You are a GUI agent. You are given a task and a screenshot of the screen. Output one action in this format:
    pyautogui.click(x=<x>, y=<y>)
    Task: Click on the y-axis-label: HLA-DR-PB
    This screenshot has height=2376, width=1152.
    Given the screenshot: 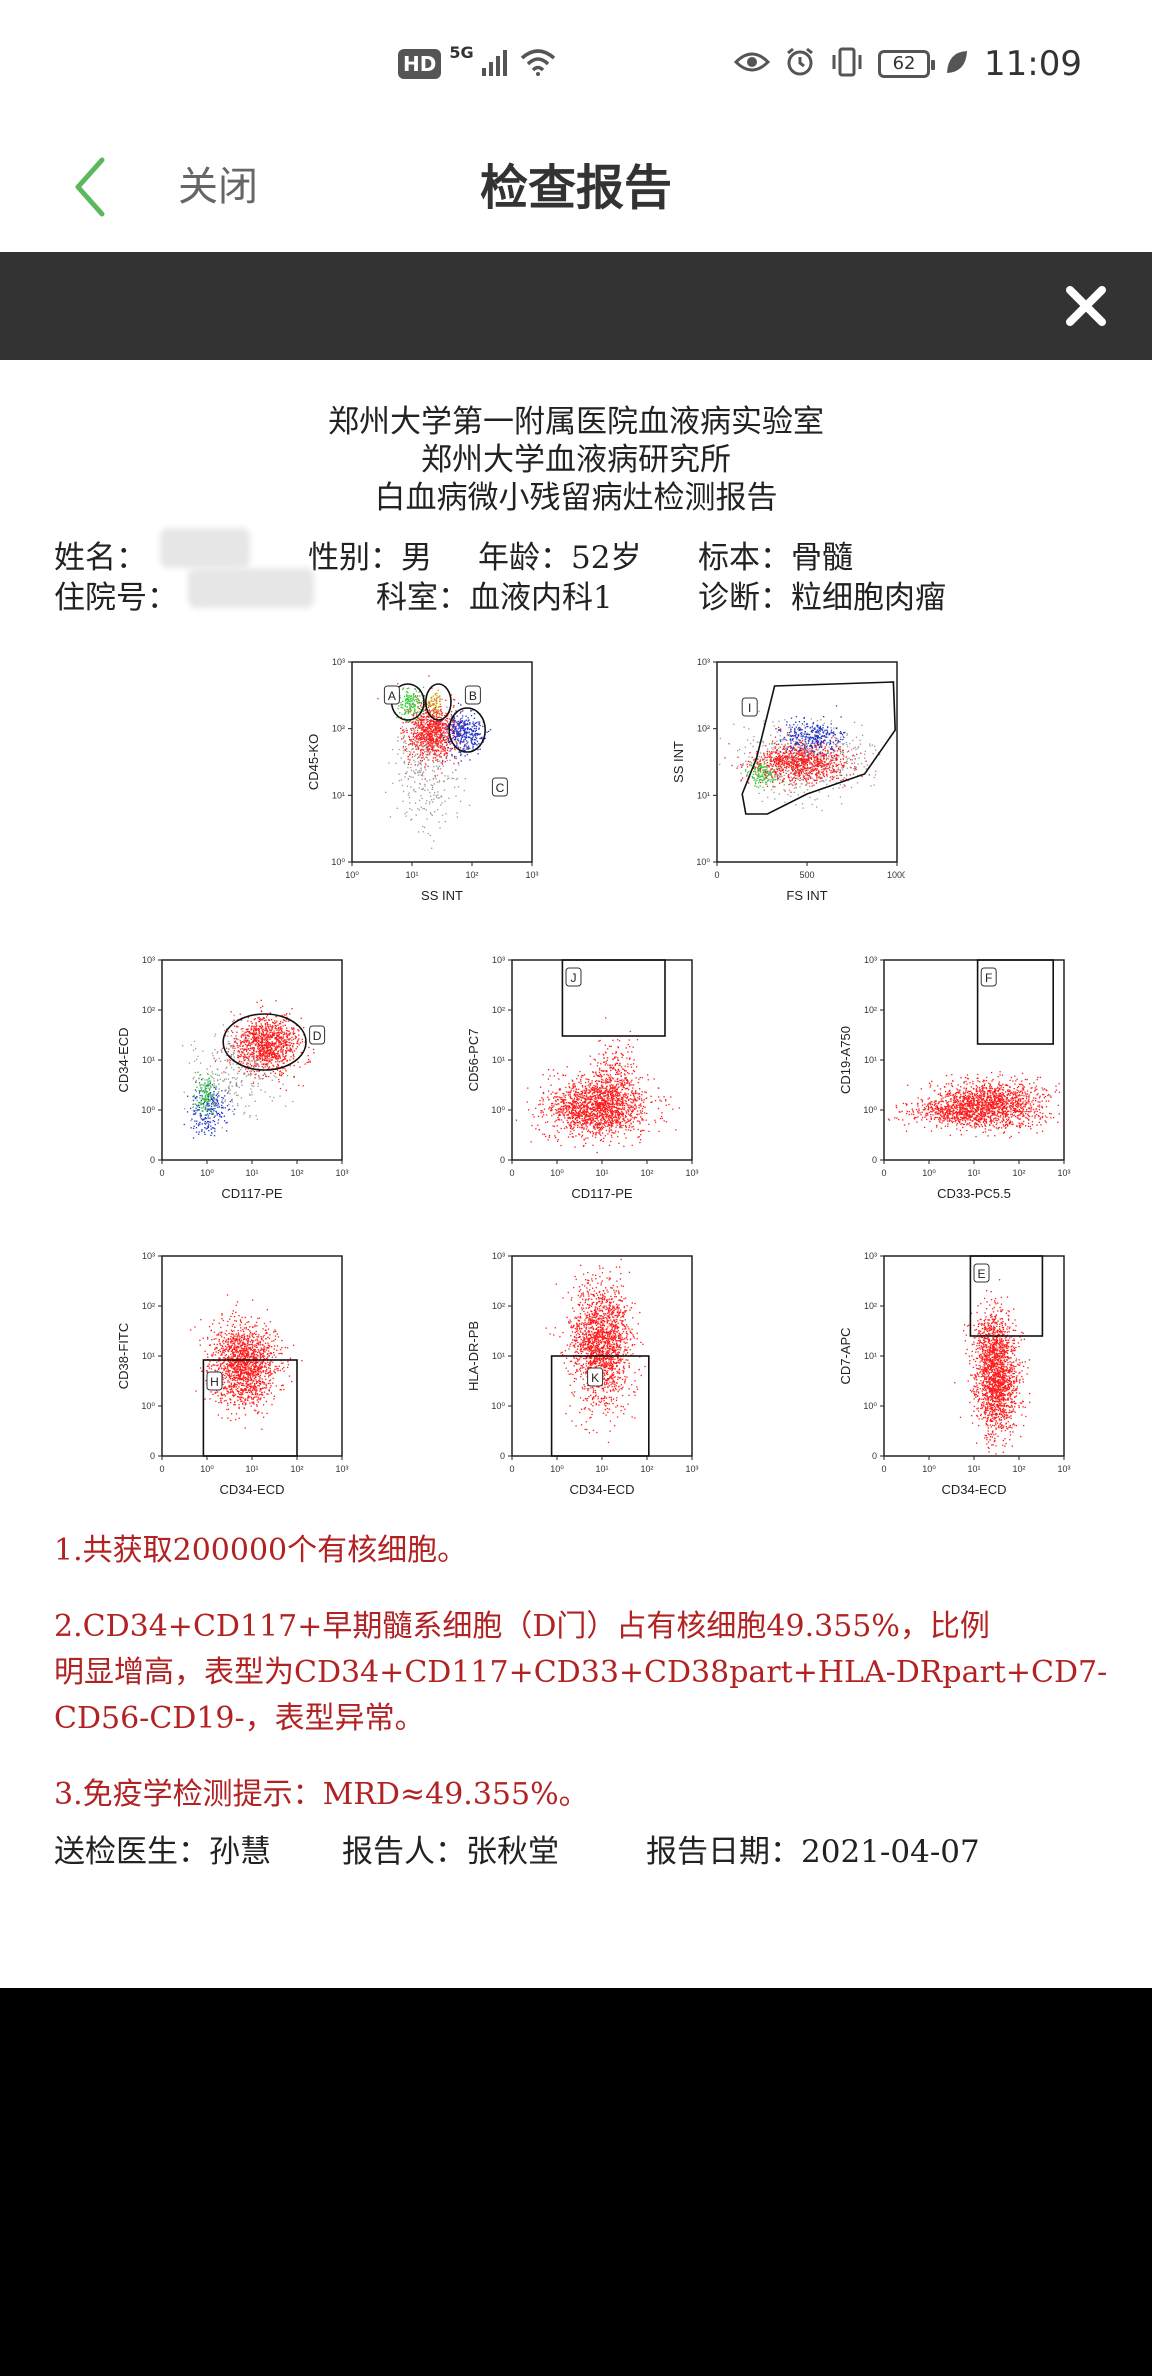 What is the action you would take?
    pyautogui.click(x=473, y=1356)
    